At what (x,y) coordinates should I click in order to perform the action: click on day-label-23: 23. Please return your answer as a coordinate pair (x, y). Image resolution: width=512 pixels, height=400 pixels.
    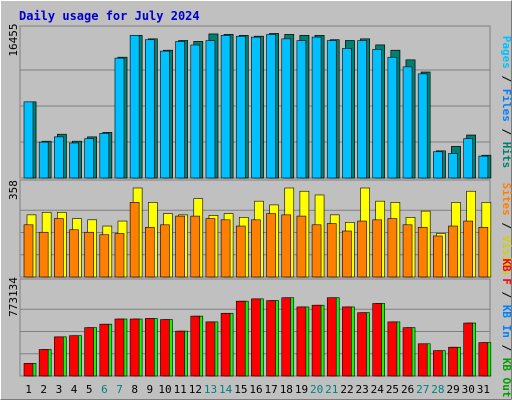
    Looking at the image, I should click on (362, 389).